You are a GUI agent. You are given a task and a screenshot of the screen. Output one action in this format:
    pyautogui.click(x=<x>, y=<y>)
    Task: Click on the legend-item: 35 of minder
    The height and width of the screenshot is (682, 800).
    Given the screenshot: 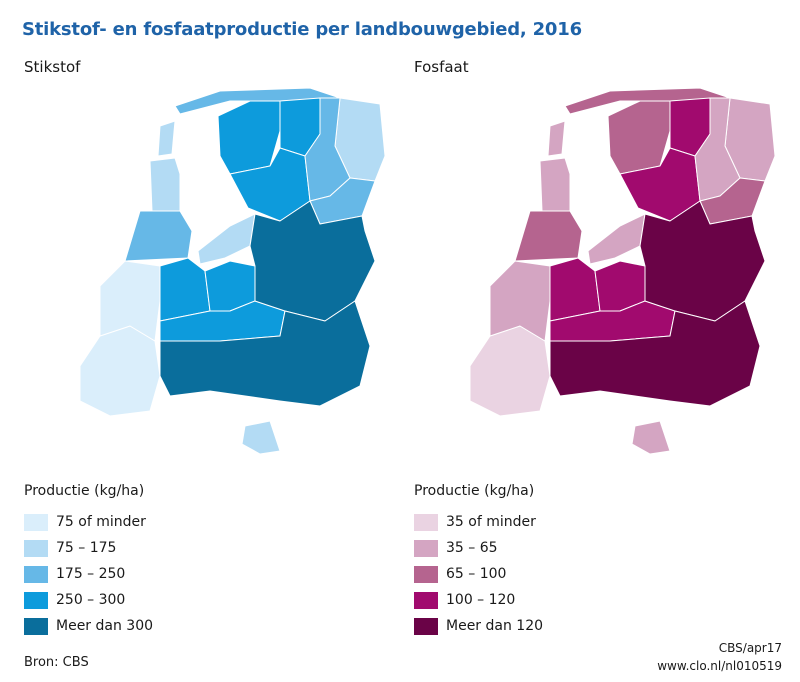 What is the action you would take?
    pyautogui.click(x=478, y=522)
    